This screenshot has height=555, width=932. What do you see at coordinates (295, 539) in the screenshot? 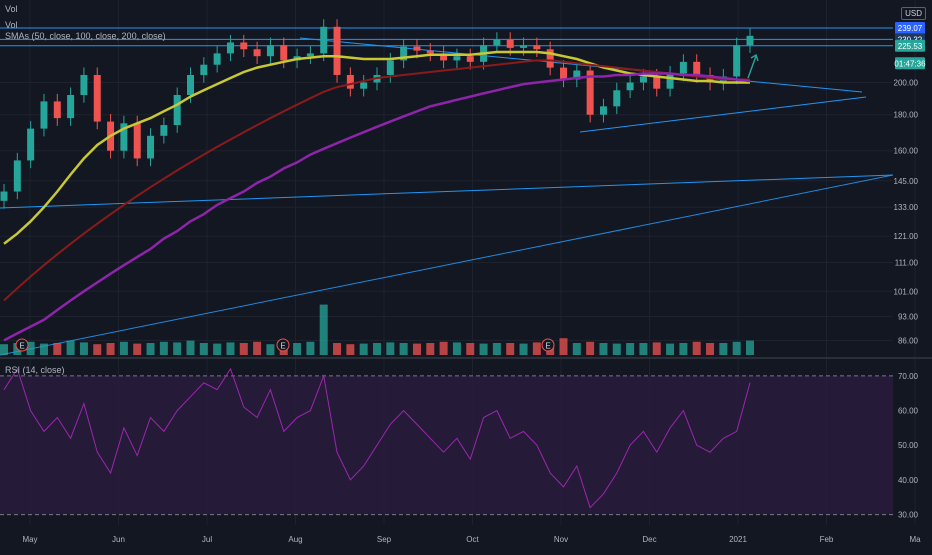
I see `time-axis-label: Aug` at bounding box center [295, 539].